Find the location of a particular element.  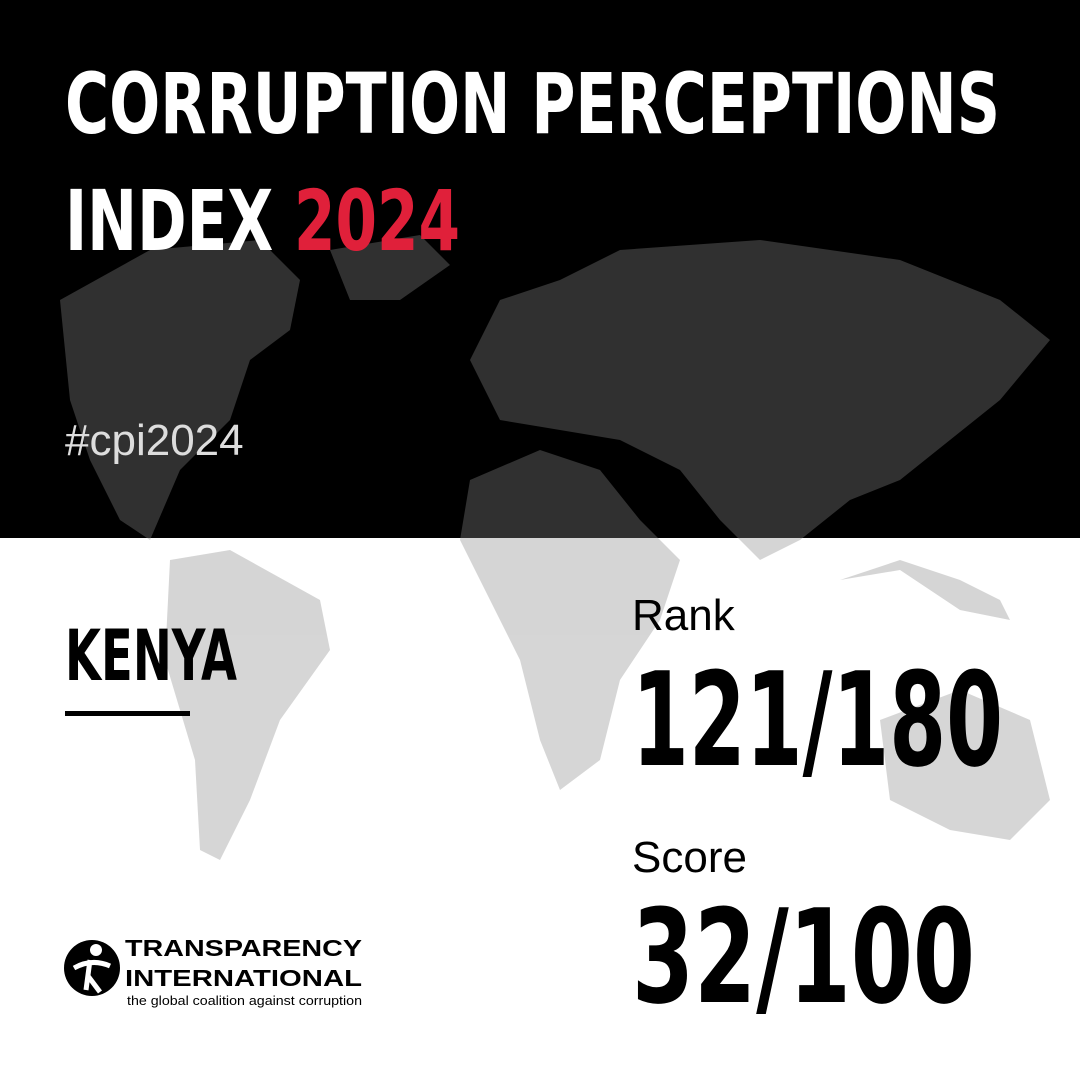

hashtag: #cpi2024 is located at coordinates (154, 440).